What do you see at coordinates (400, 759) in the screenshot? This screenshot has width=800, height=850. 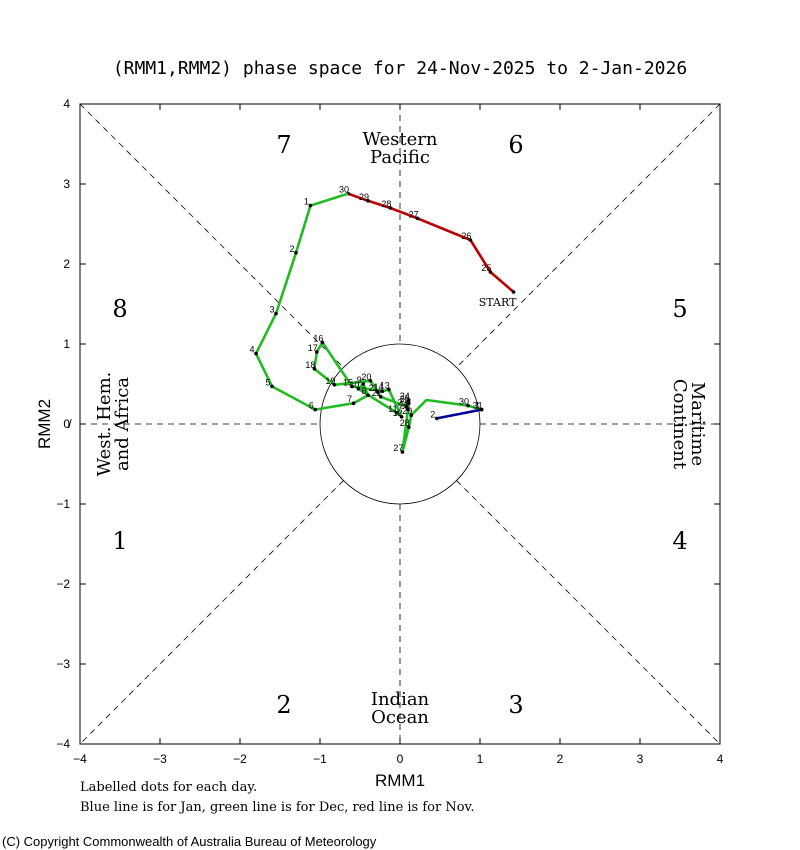 I see `x-tick-label: 0` at bounding box center [400, 759].